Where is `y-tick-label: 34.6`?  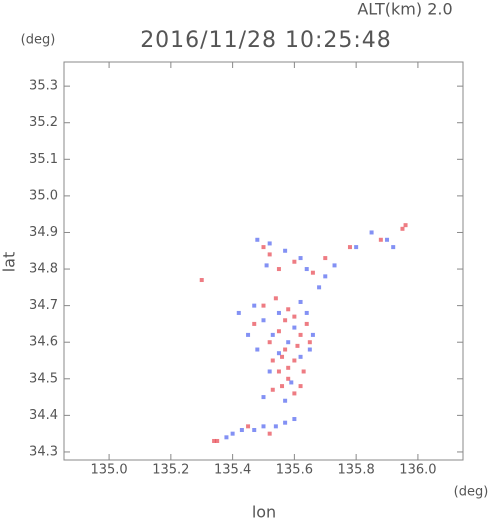
y-tick-label: 34.6 is located at coordinates (43, 342).